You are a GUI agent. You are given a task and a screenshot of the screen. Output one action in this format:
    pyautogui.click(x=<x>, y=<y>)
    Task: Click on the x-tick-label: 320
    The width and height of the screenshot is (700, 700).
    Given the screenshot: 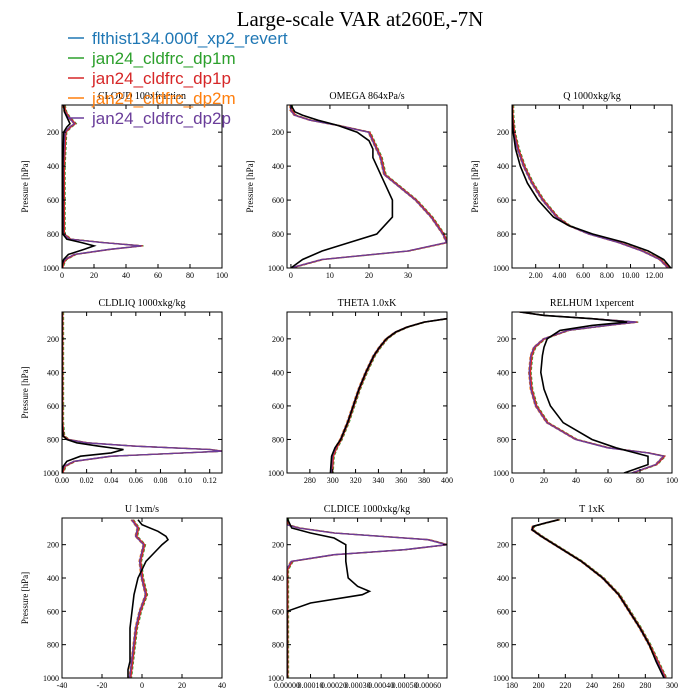 What is the action you would take?
    pyautogui.click(x=356, y=480)
    